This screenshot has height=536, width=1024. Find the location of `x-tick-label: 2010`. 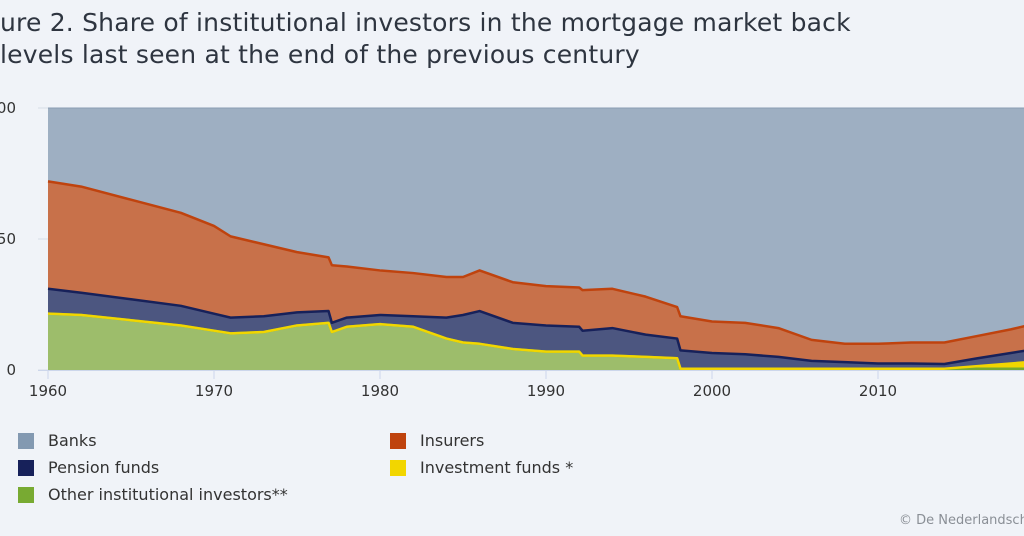

x-tick-label: 2010 is located at coordinates (878, 391).